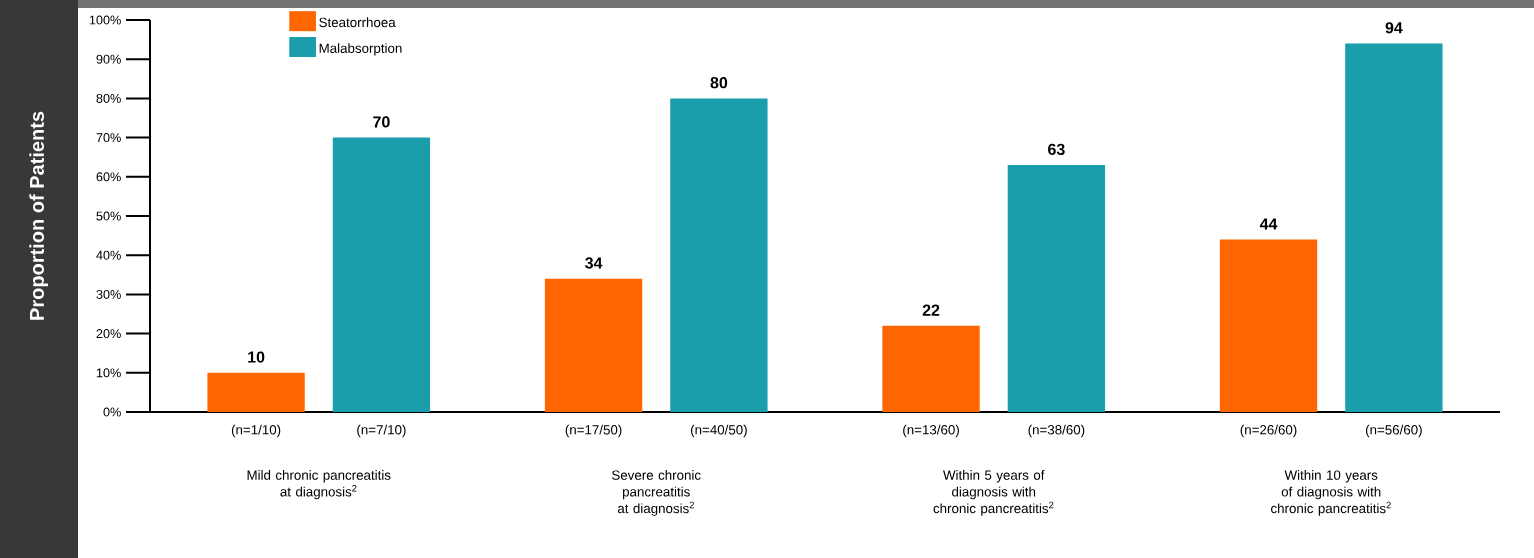 The image size is (1534, 558). Describe the element at coordinates (719, 431) in the screenshot. I see `text: (n=40/50)` at that location.